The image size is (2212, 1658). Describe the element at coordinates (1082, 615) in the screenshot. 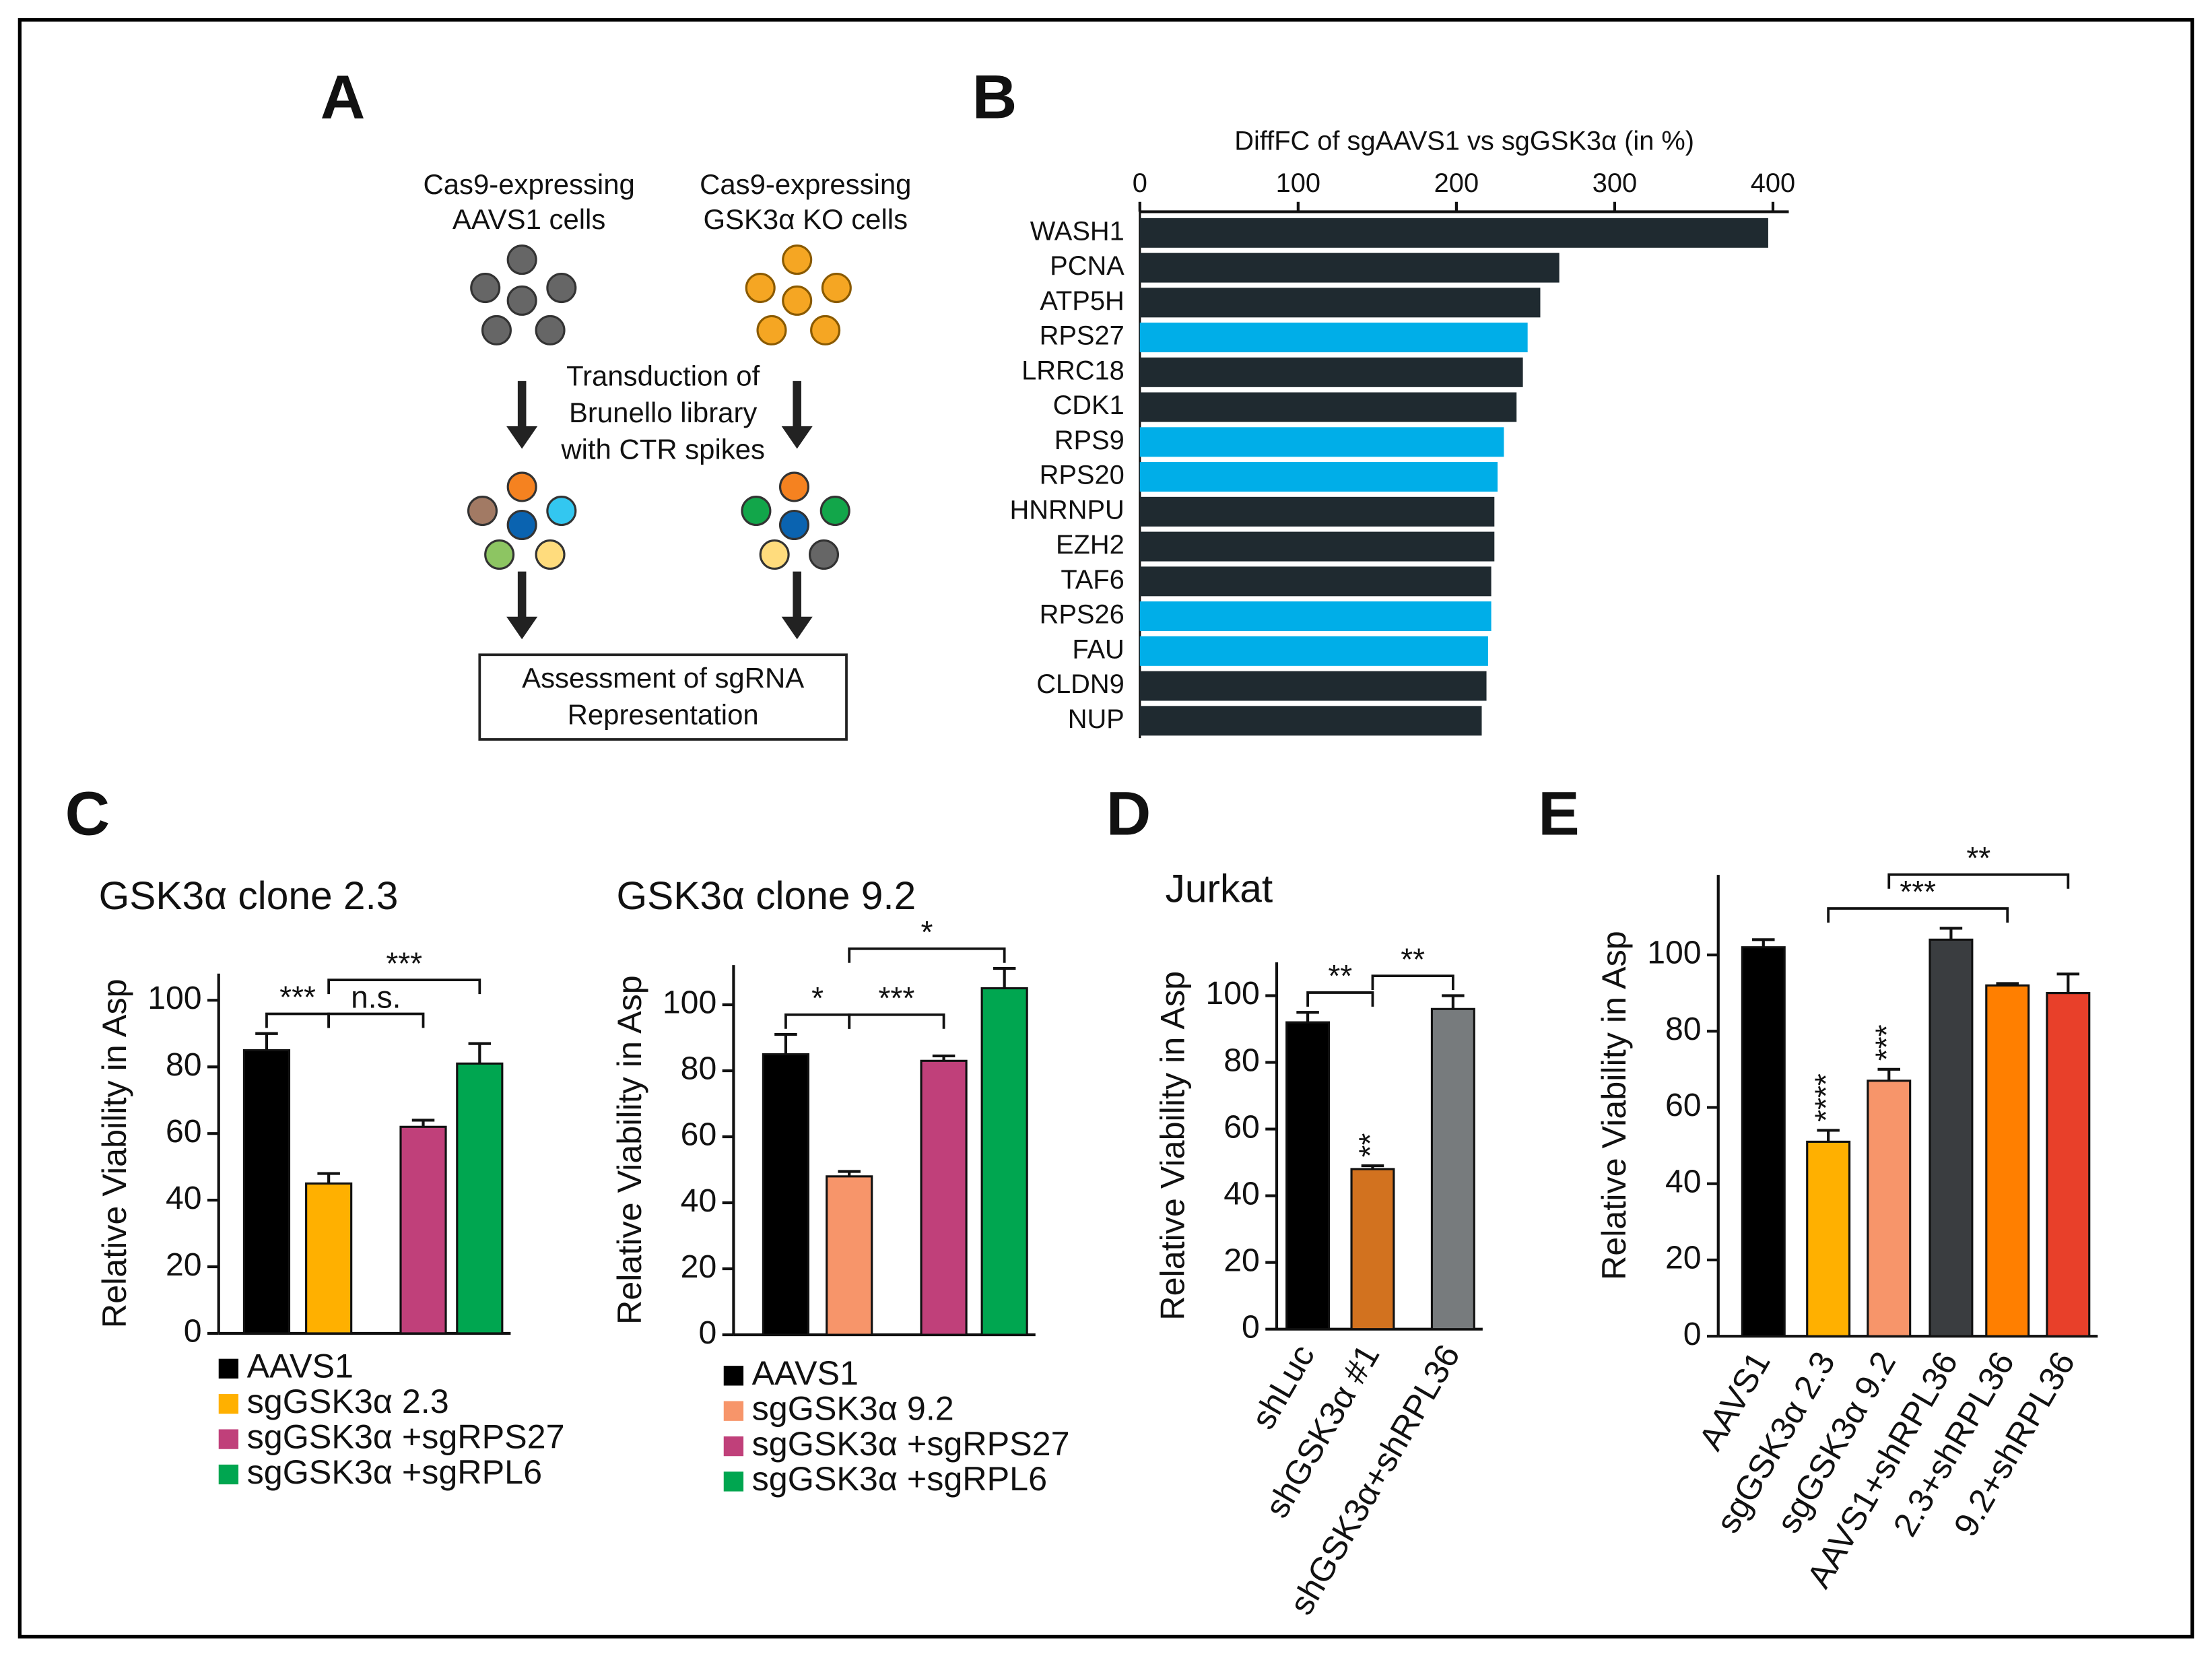

I see `y-tick-label: RPS26` at that location.